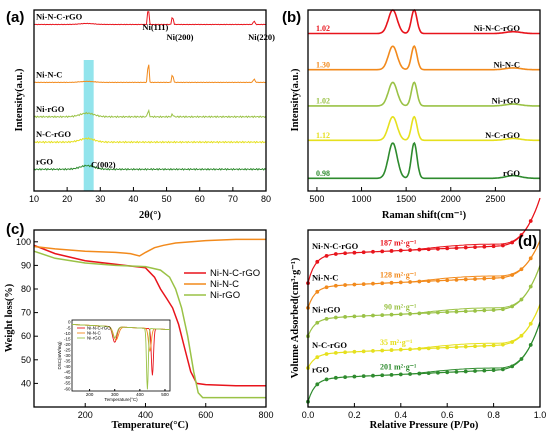 This screenshot has width=550, height=432. What do you see at coordinates (85, 415) in the screenshot?
I see `x-tick-label: 200` at bounding box center [85, 415].